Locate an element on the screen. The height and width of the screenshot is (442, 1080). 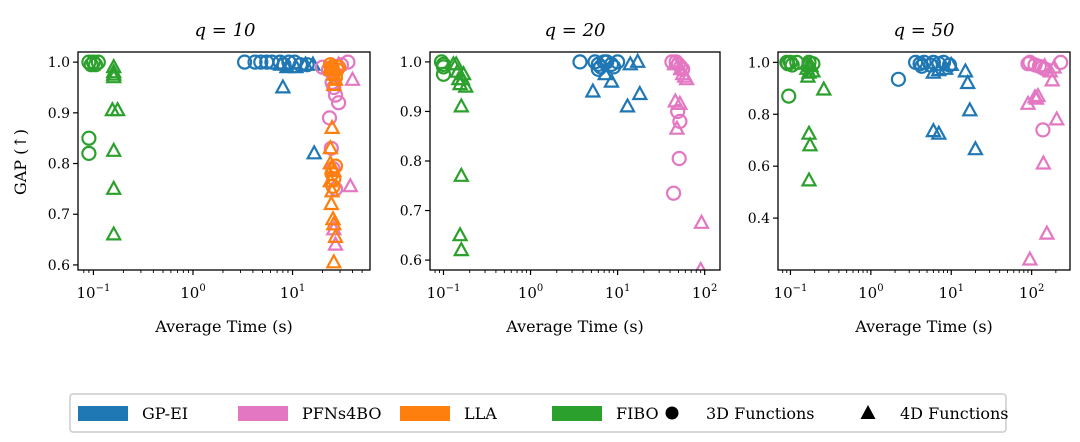
y-tick-label: 0.4 is located at coordinates (759, 219).